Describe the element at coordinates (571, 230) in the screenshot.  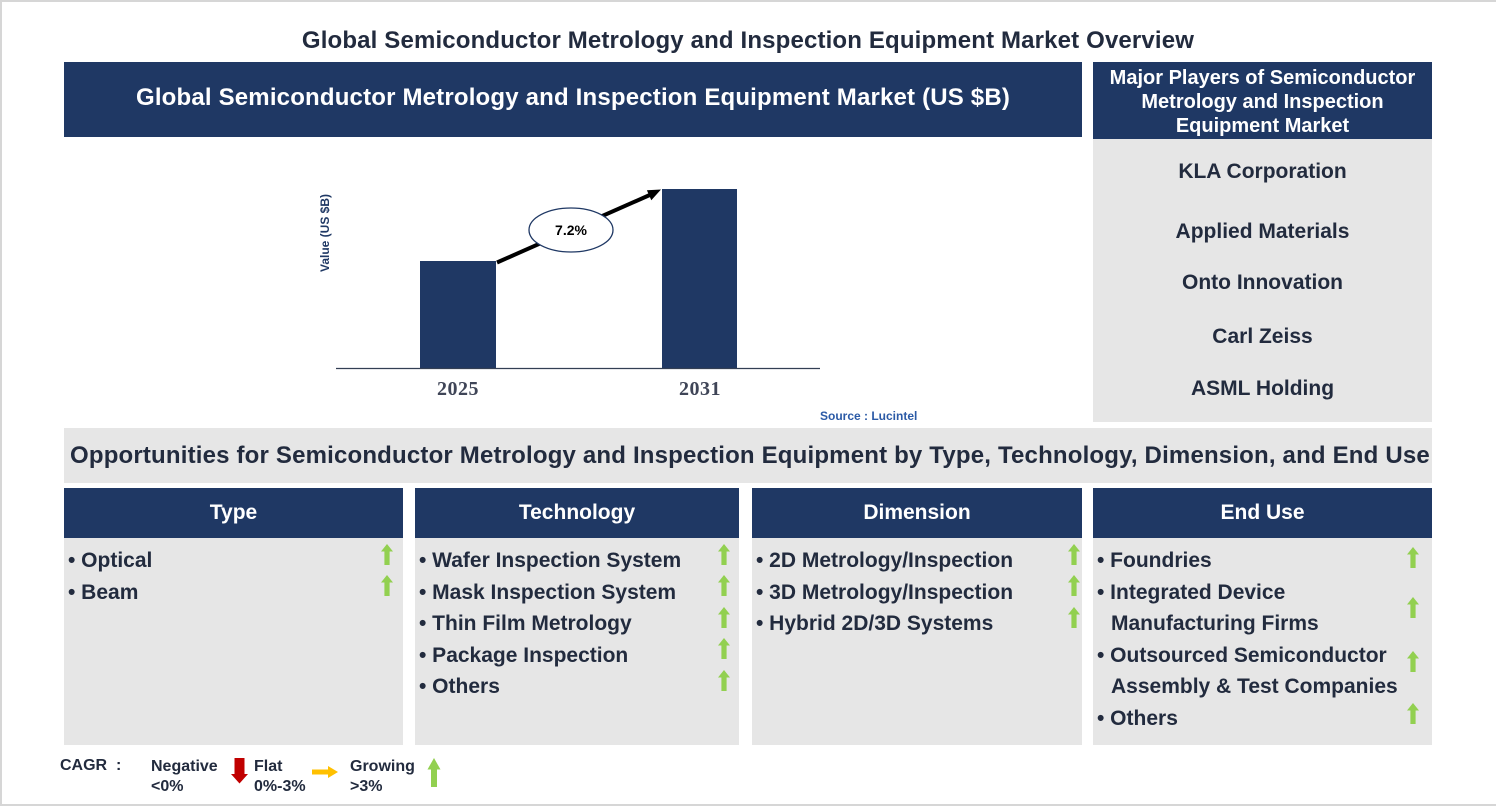
I see `svg-text: 7.2%` at that location.